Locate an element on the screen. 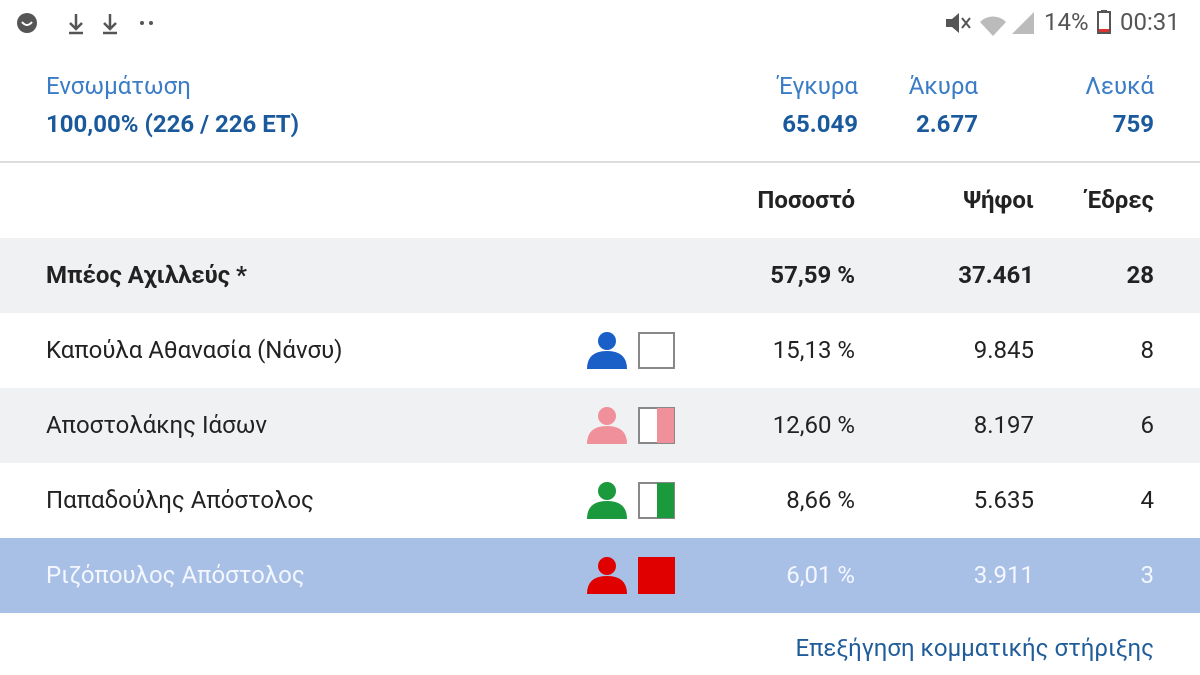 This screenshot has height=675, width=1200. clock: 00:31 is located at coordinates (1150, 22).